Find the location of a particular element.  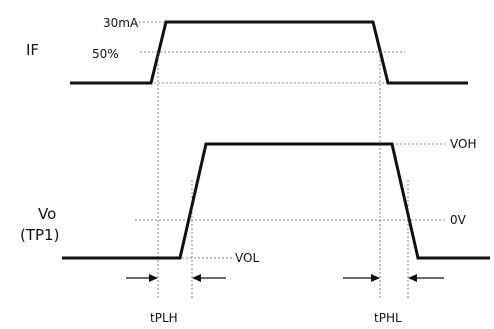

vo-signal-sublabel: (TP1) is located at coordinates (39, 235).